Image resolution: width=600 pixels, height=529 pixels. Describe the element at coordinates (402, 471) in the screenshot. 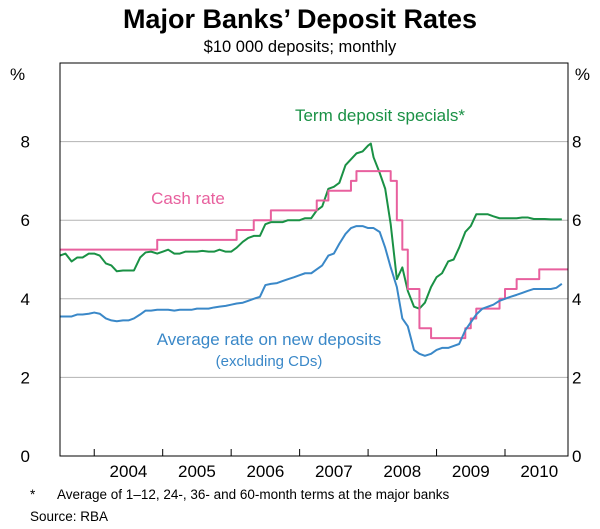

I see `x-tick-label: 2008` at that location.